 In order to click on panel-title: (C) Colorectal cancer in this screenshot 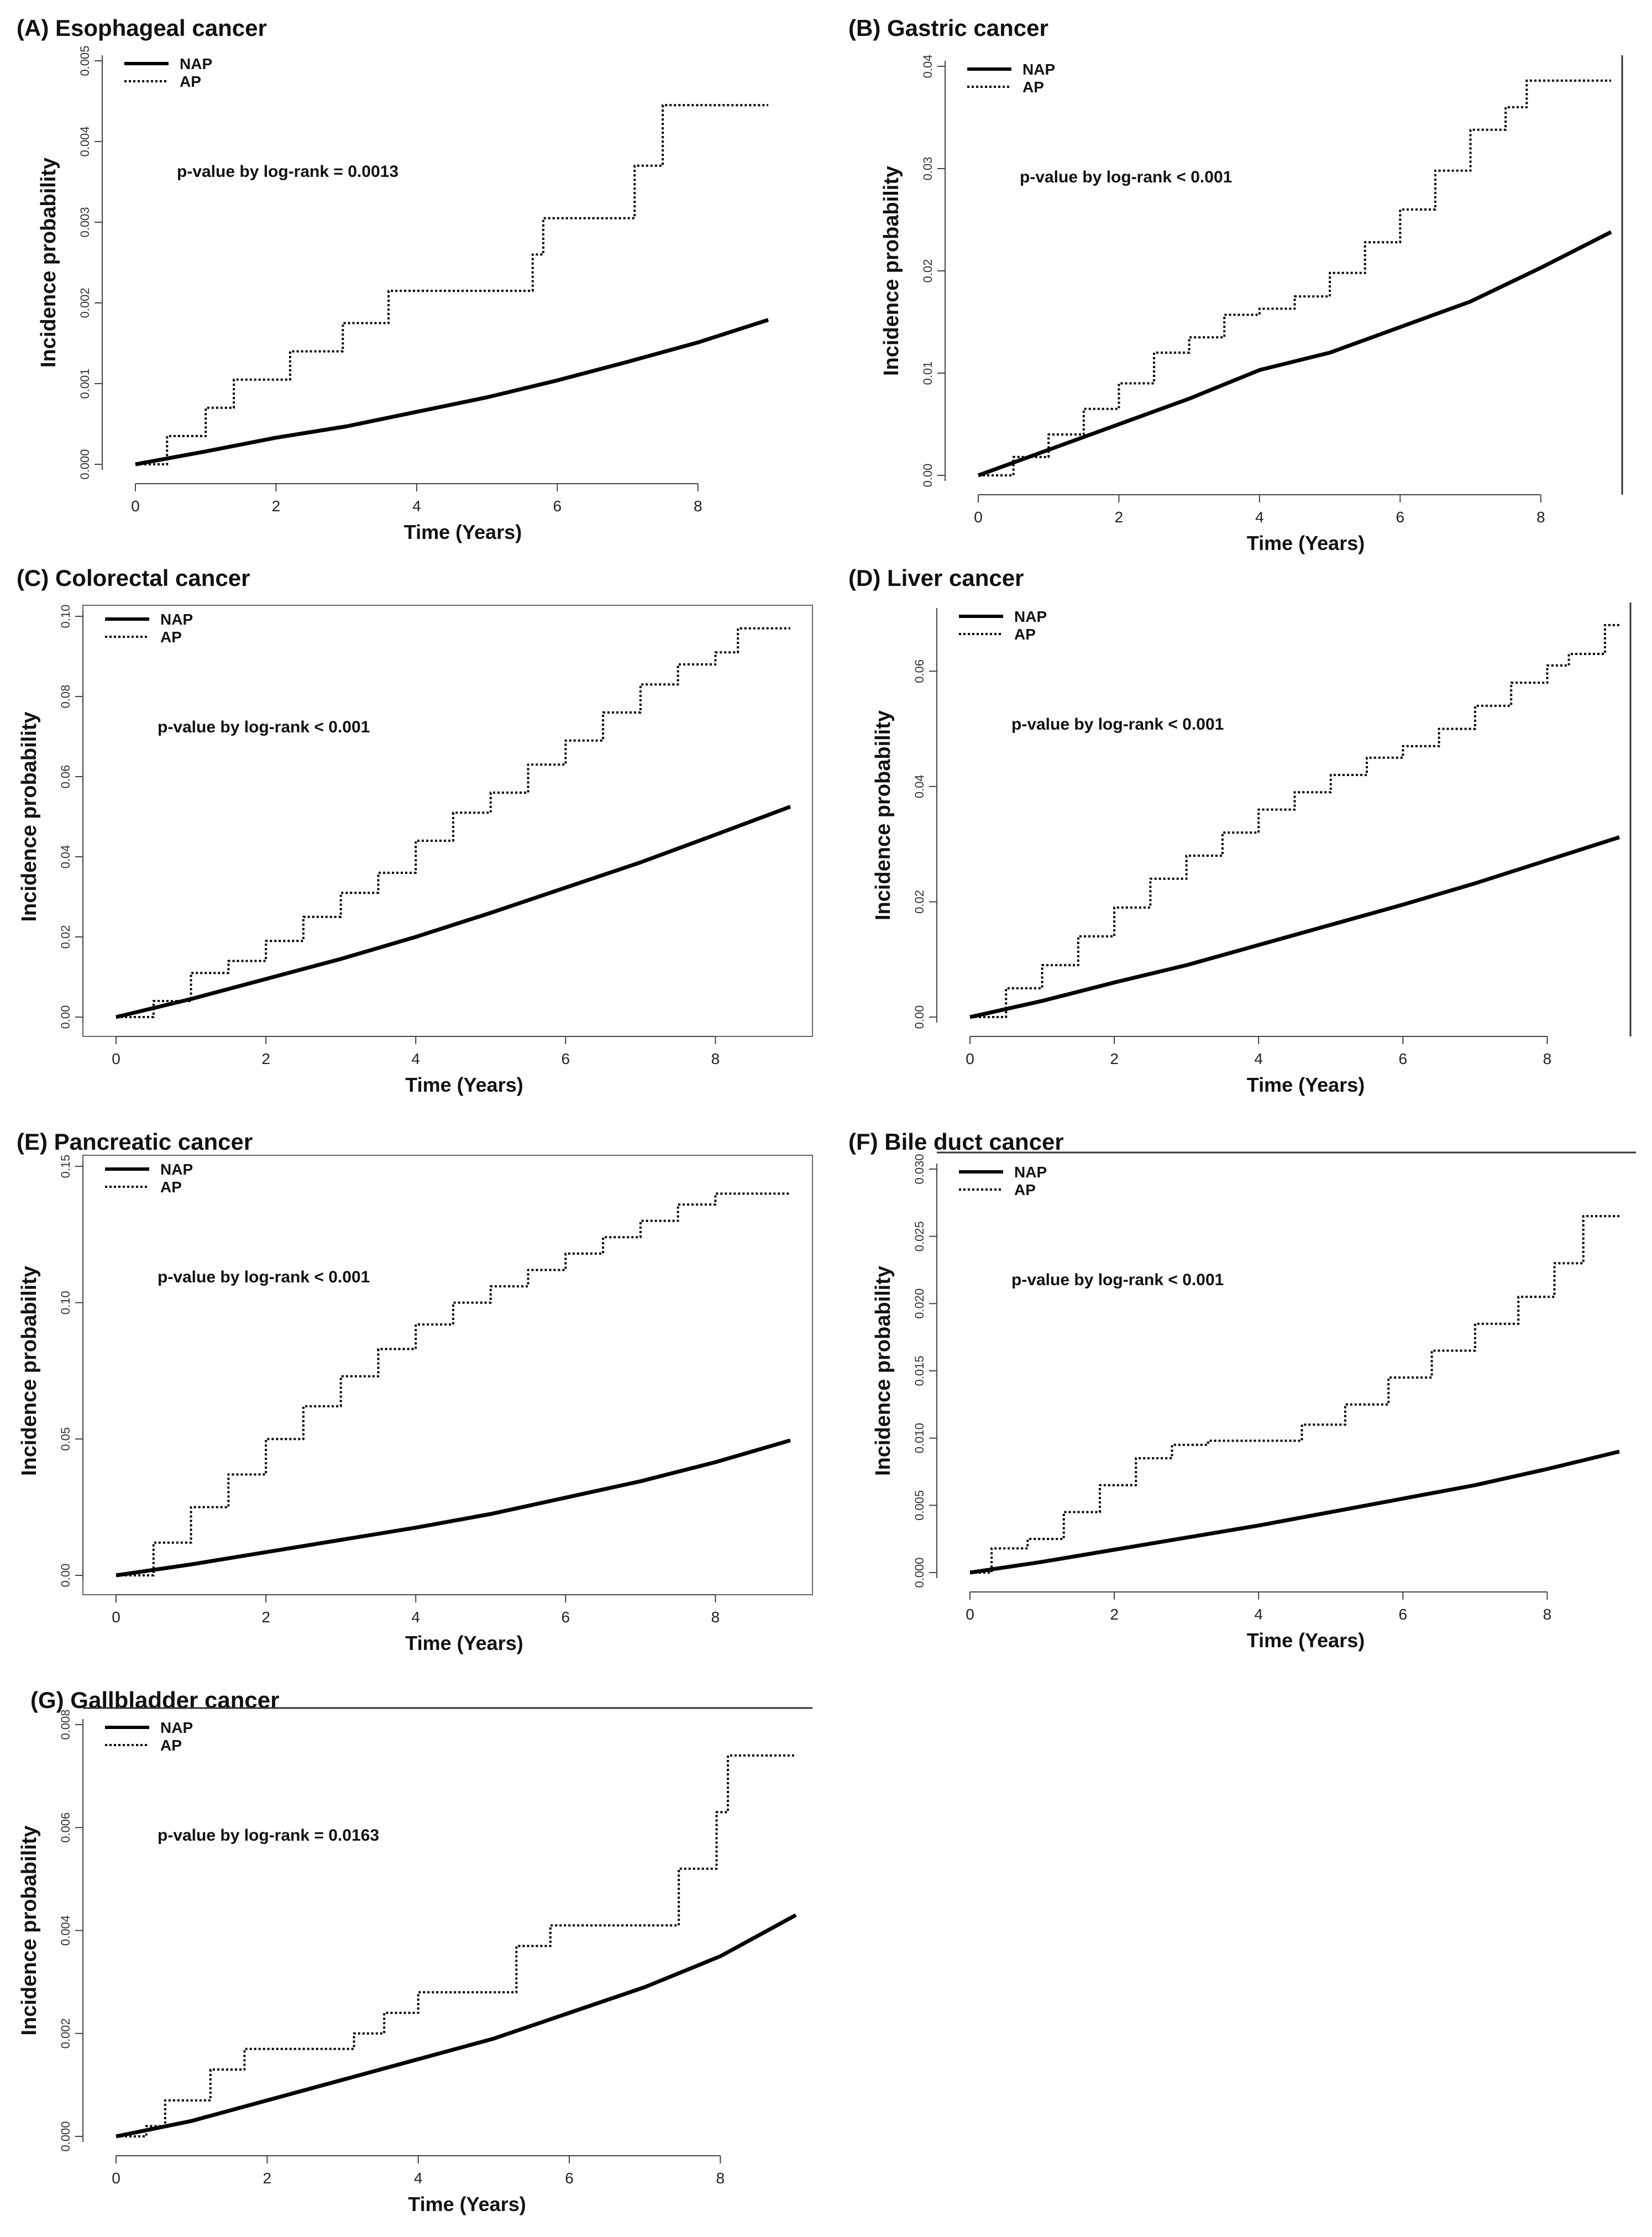, I will do `click(133, 578)`.